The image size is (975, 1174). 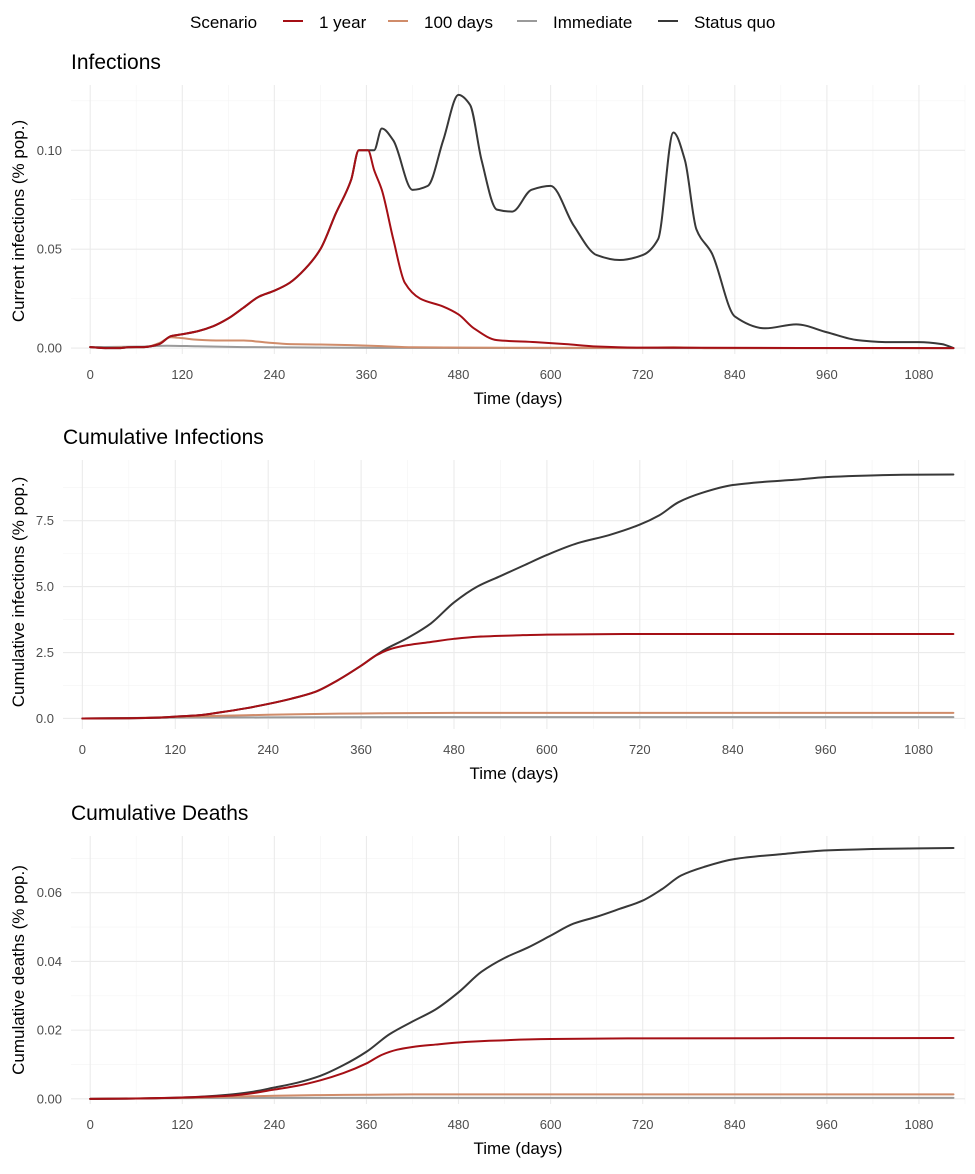 What do you see at coordinates (49, 1030) in the screenshot?
I see `y-tick-label: 0.02` at bounding box center [49, 1030].